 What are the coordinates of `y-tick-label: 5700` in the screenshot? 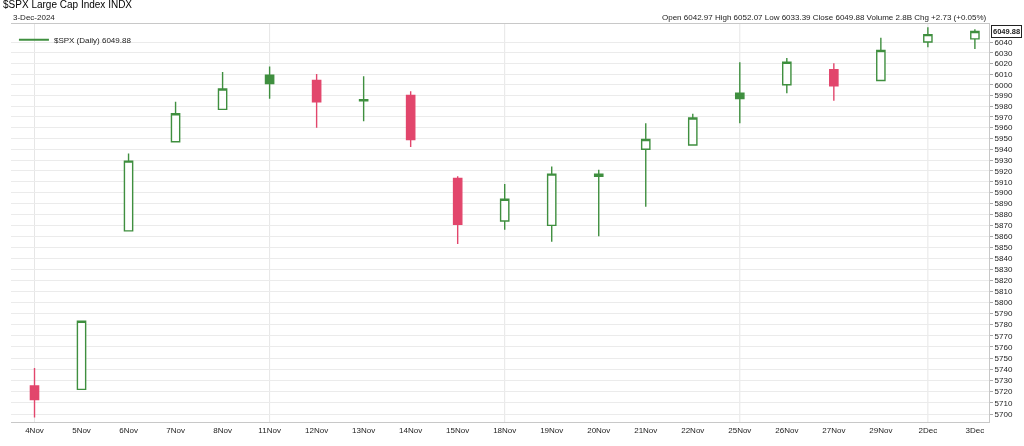 It's located at (1003, 414).